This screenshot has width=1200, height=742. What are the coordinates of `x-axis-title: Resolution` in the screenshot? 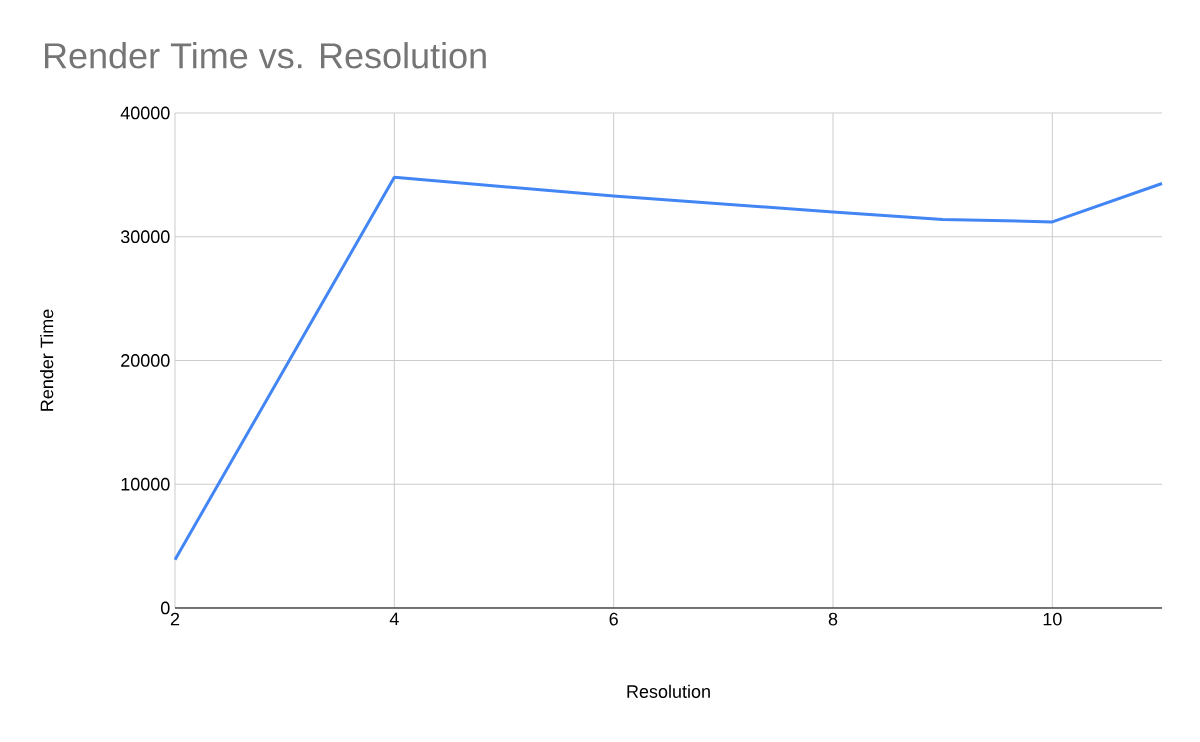 It's located at (668, 691).